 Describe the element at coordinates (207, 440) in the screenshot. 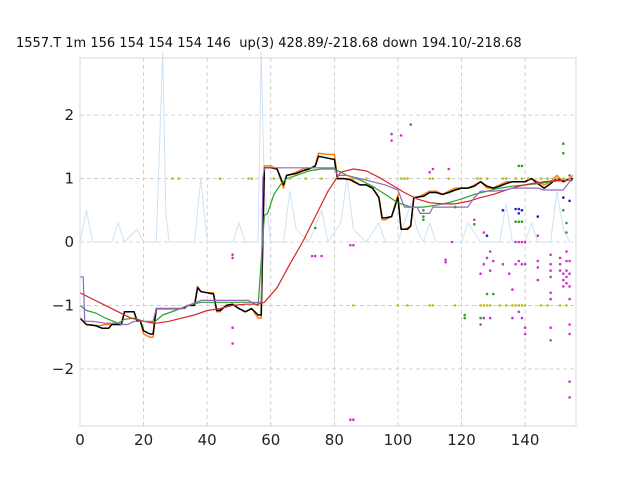

I see `x-tick-label: 40` at that location.